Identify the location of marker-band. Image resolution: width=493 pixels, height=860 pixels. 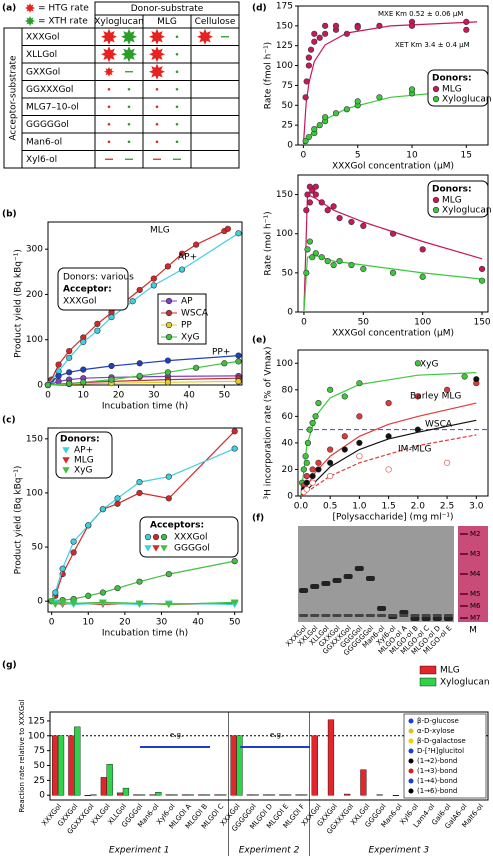
(464, 594).